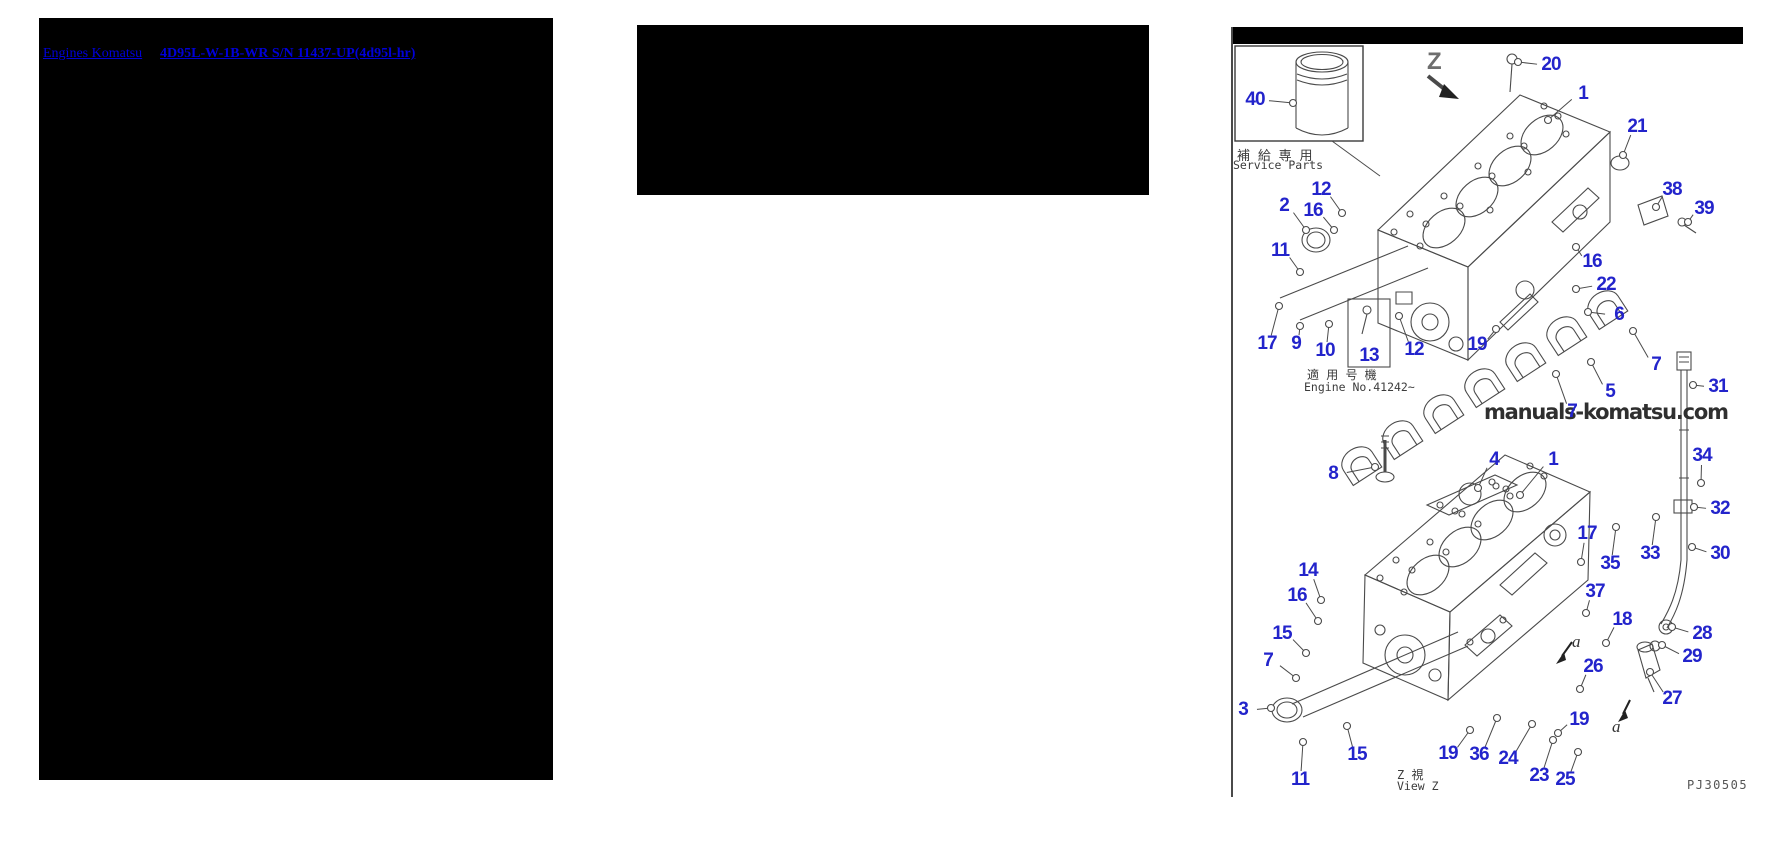 This screenshot has height=842, width=1785. What do you see at coordinates (1610, 391) in the screenshot?
I see `callout-5: 5` at bounding box center [1610, 391].